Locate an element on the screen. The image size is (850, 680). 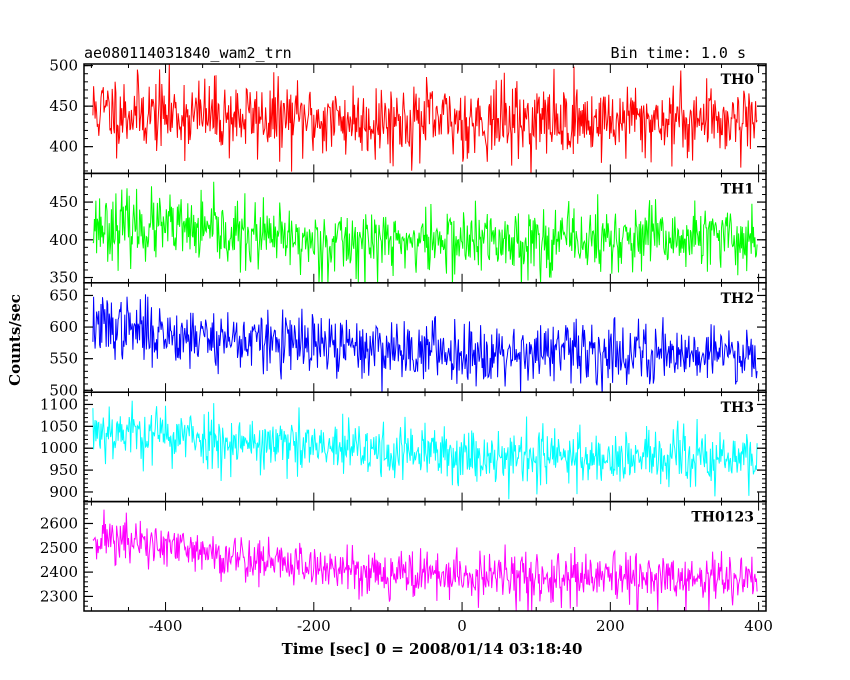
y-tick-label: 350 is located at coordinates (63, 278).